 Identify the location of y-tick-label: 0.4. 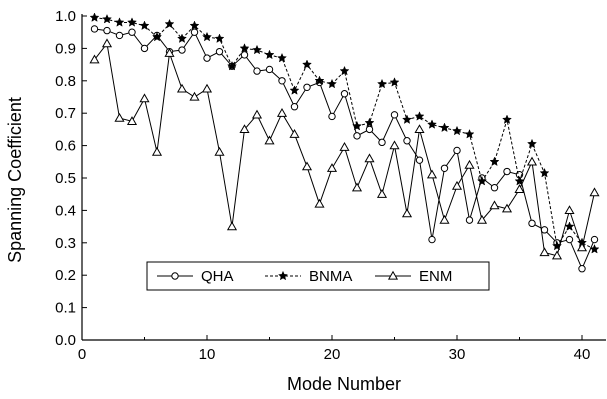
(65, 210).